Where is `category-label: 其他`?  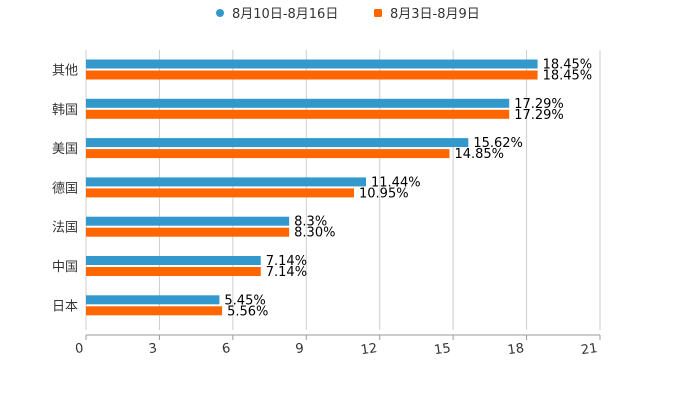 category-label: 其他 is located at coordinates (65, 71).